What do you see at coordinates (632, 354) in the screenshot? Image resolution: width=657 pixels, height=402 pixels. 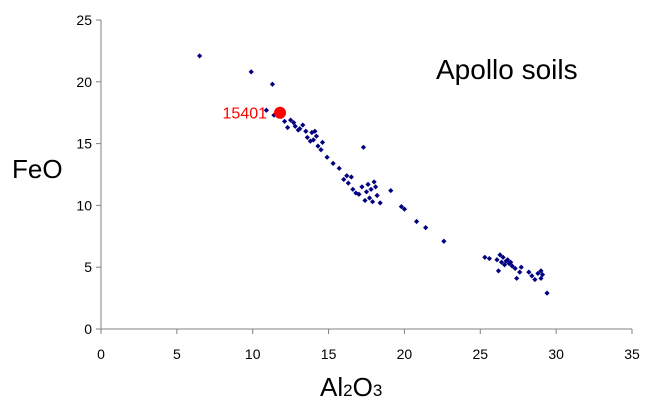 I see `x-tick-label: 35` at bounding box center [632, 354].